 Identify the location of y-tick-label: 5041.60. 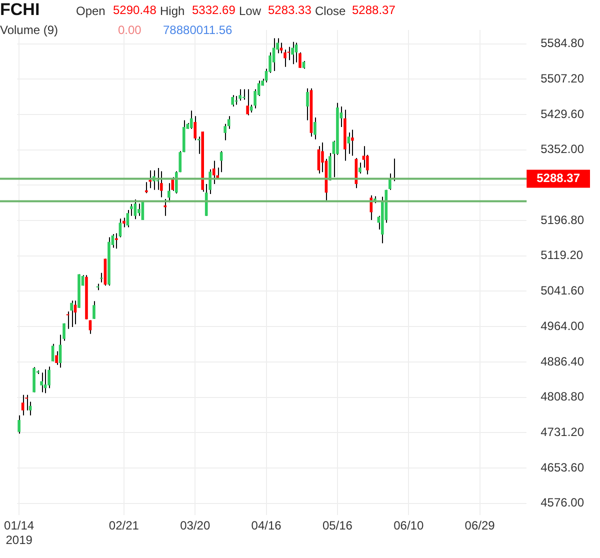
(562, 291).